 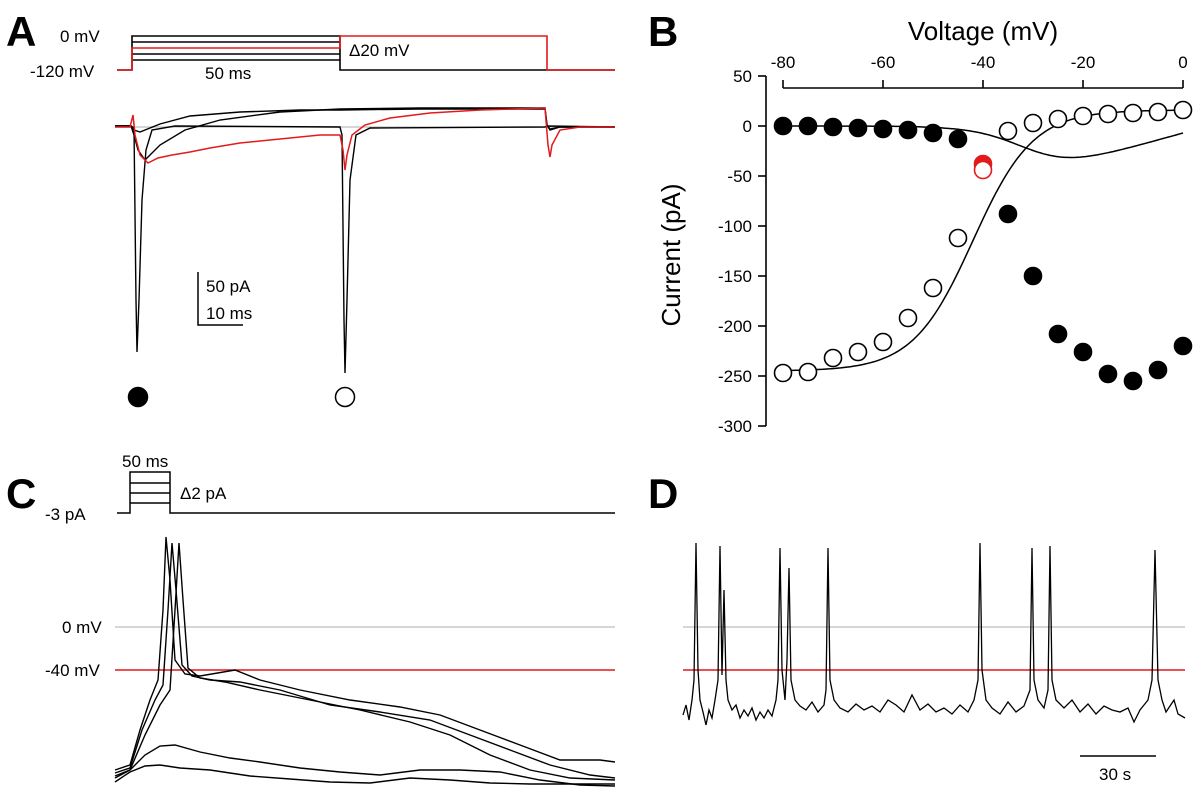 I want to click on iv-y-axis-title: Current (pA), so click(x=671, y=254).